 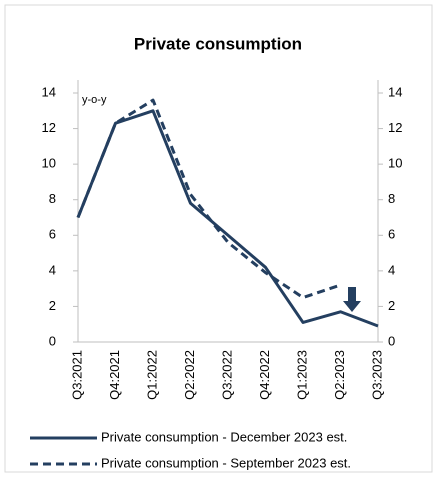 I want to click on y2-tick-label: 10, so click(x=395, y=163).